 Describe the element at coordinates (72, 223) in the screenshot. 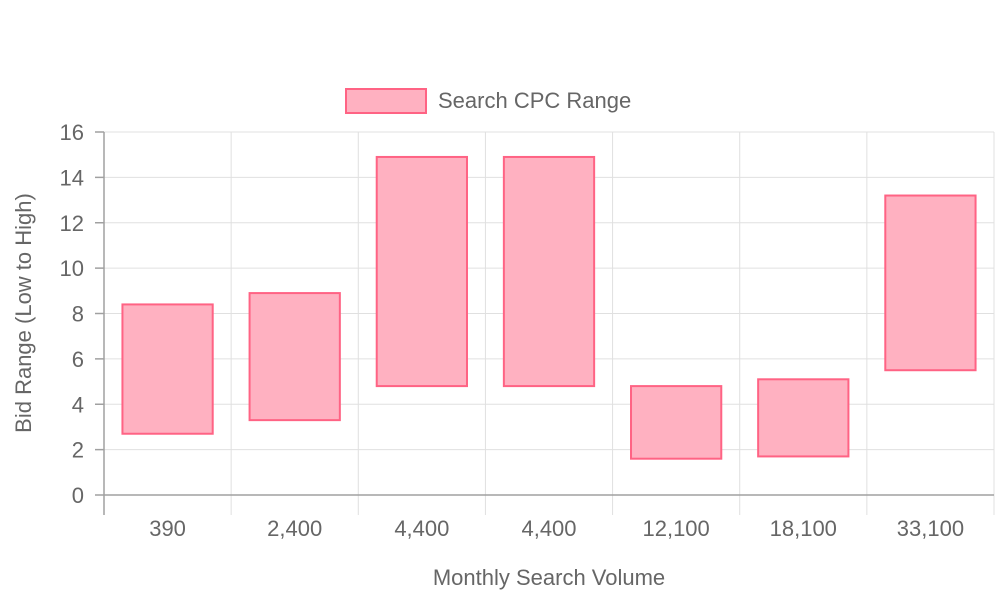

I see `y-tick-label: 12` at that location.